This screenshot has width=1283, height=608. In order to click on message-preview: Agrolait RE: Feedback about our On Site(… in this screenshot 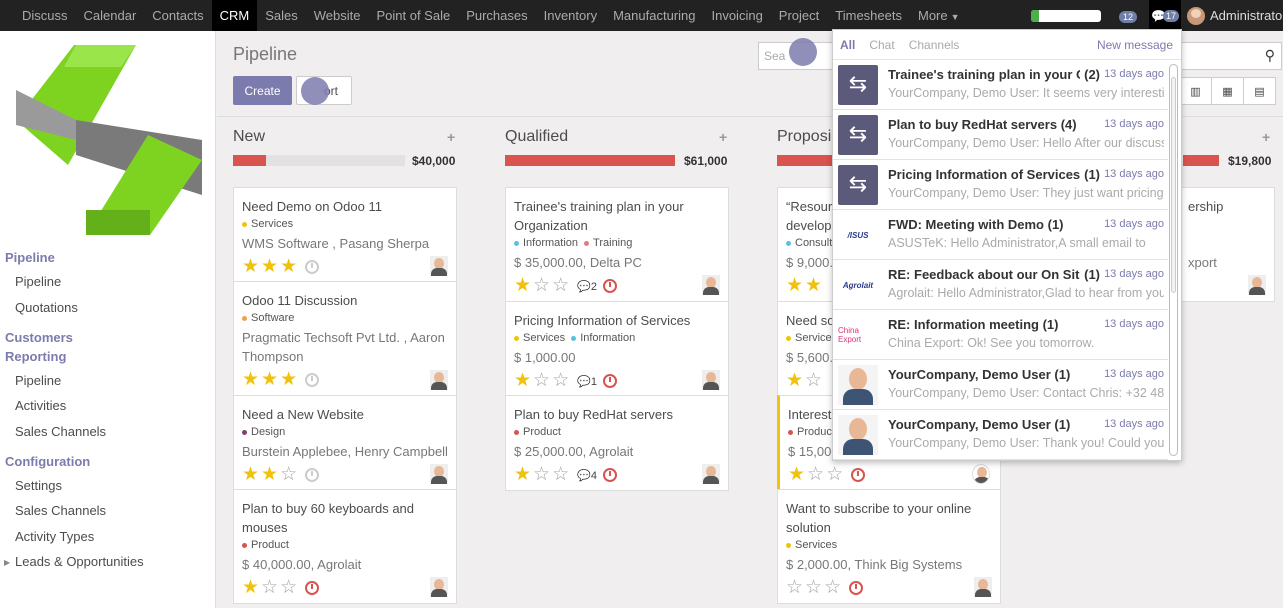, I will do `click(1000, 285)`.